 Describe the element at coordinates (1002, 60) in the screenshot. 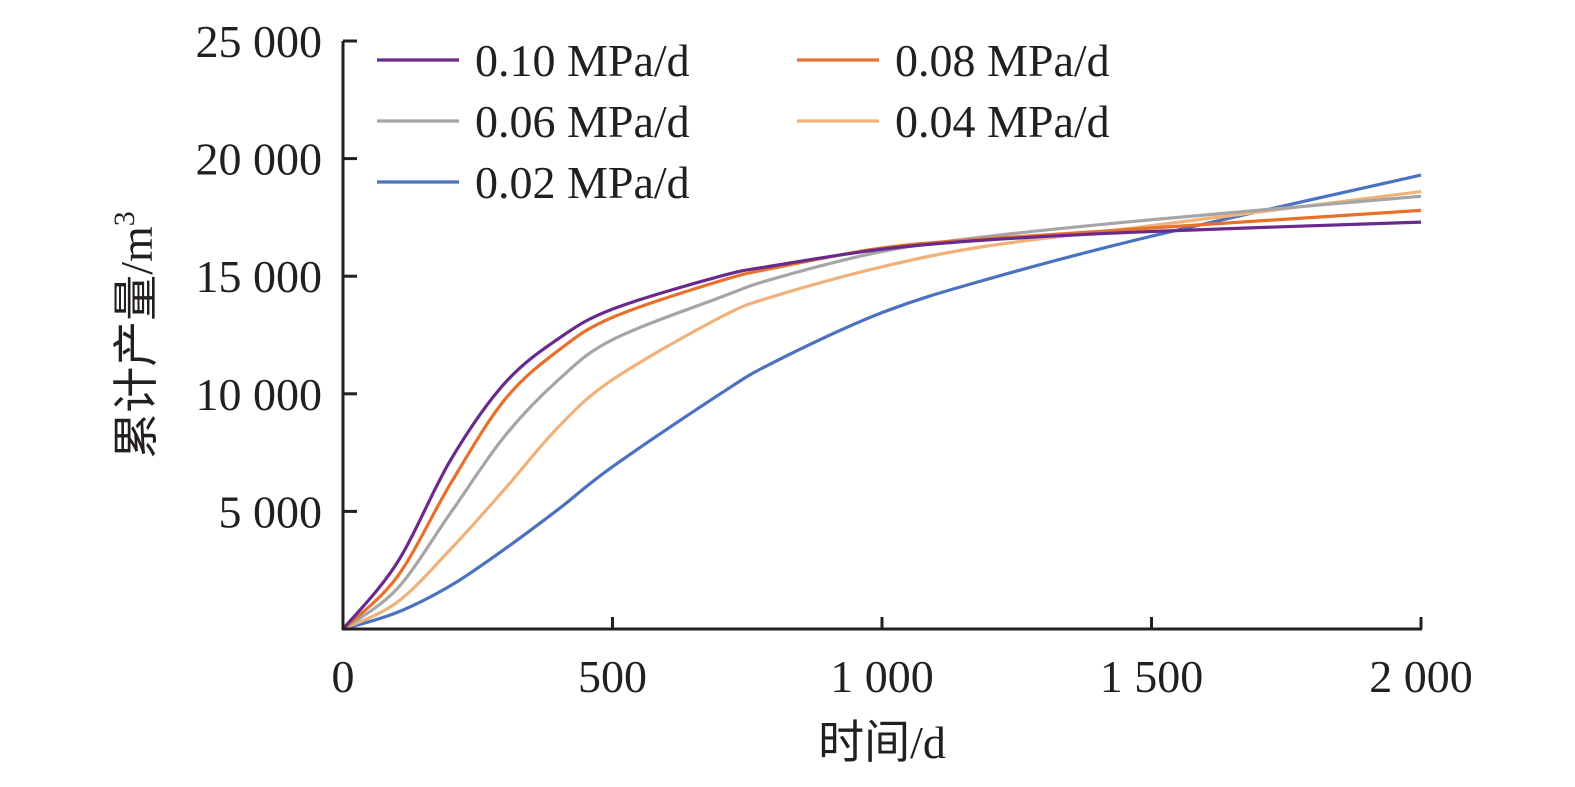

I see `legend-label: 0.08 MPa/d` at that location.